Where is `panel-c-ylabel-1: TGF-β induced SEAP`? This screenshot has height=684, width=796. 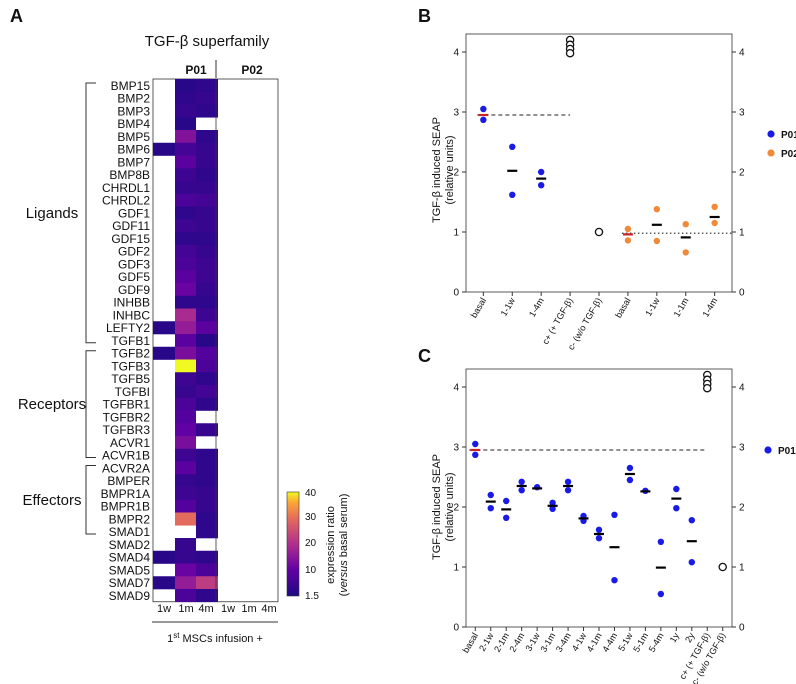
panel-c-ylabel-1: TGF-β induced SEAP is located at coordinates (437, 507).